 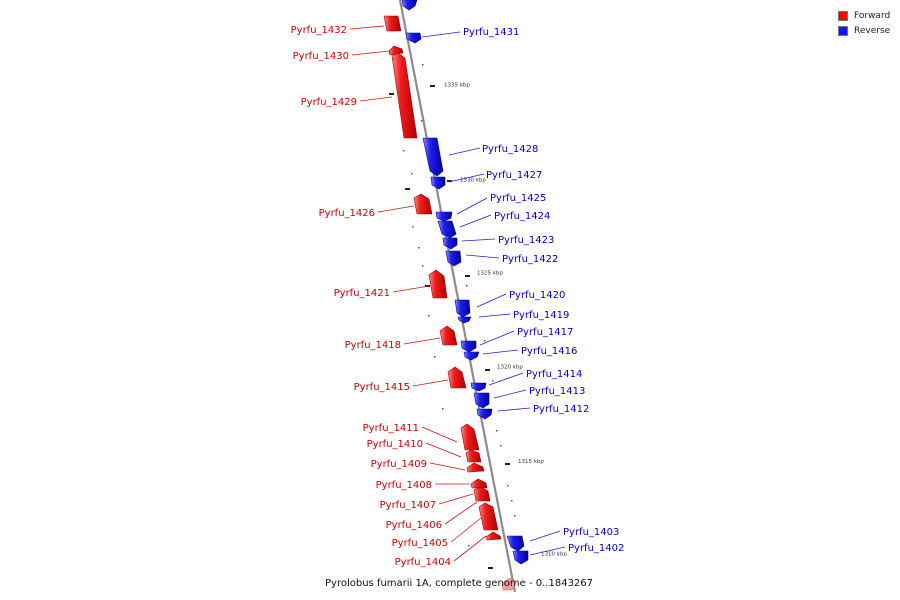 I want to click on gene-label-pyrfu-1403: Pyrfu_1403, so click(x=591, y=532).